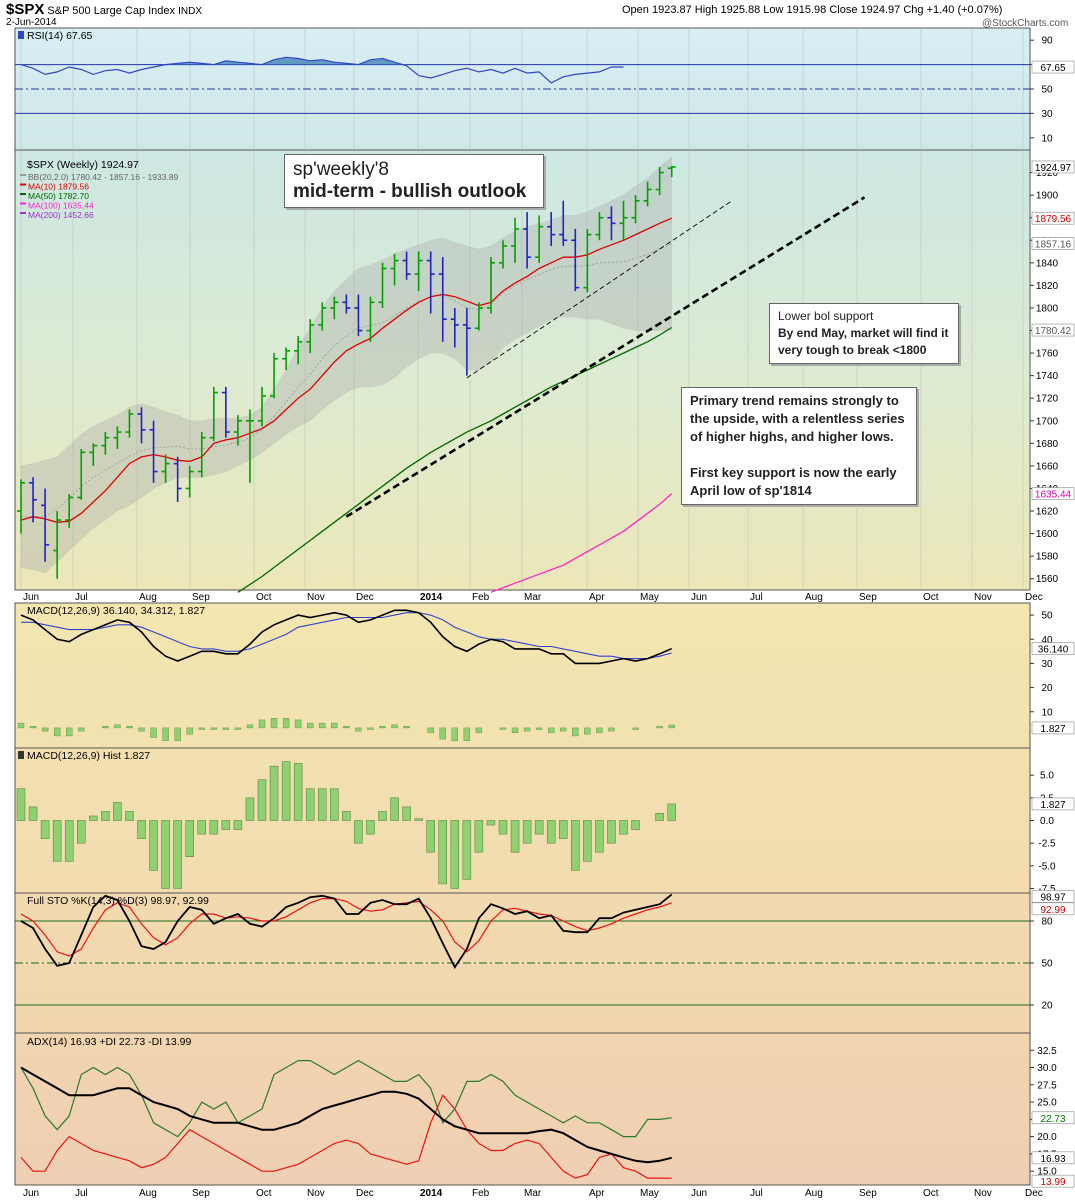  I want to click on x-tick-label: May, so click(649, 1193).